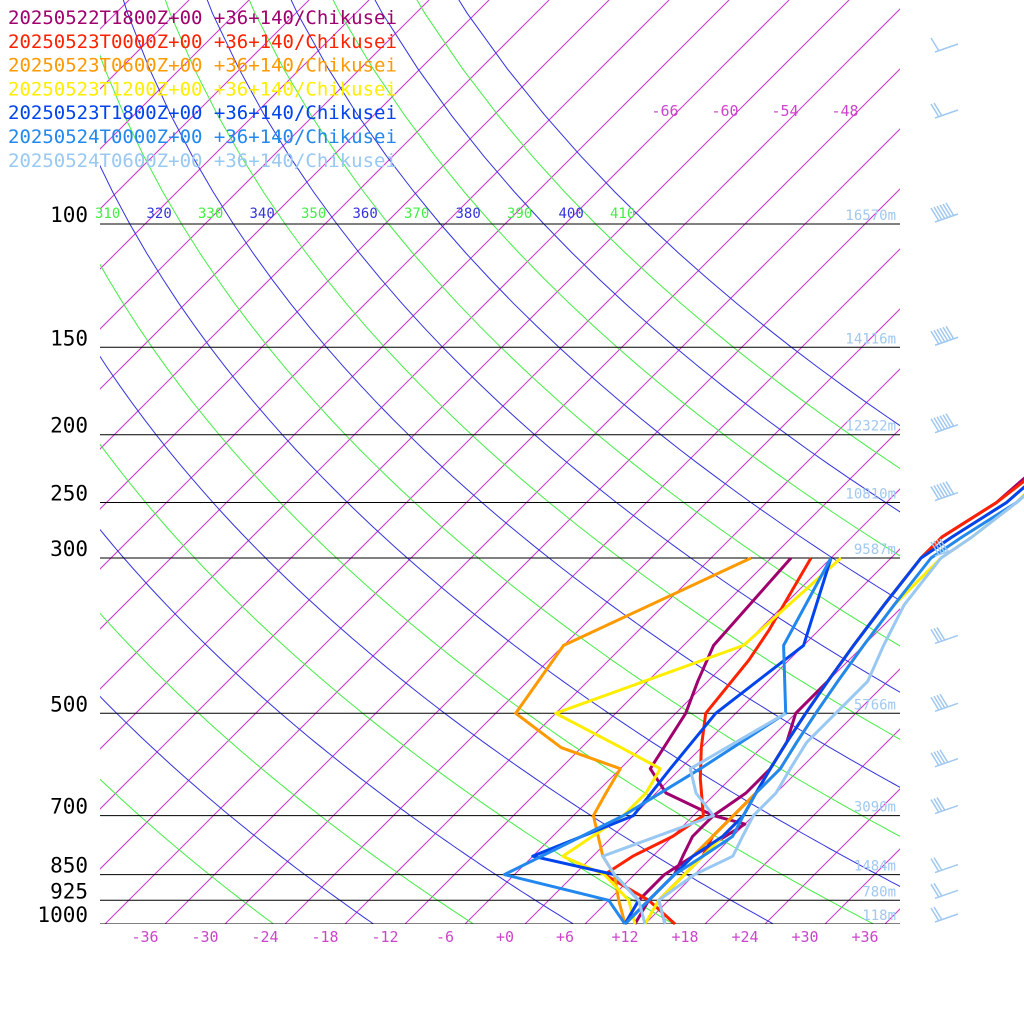  Describe the element at coordinates (69, 891) in the screenshot. I see `pressure-tick-label: 925` at that location.